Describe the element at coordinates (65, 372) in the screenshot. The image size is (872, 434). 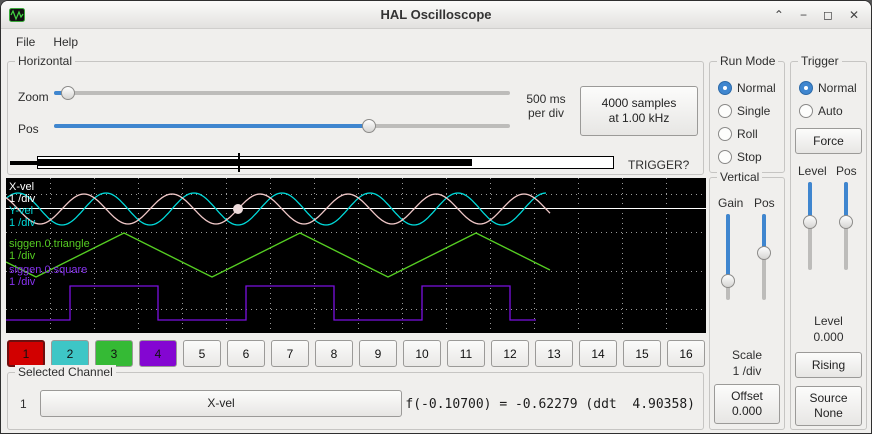
I see `selected-channel-group-label: Selected Channel` at that location.